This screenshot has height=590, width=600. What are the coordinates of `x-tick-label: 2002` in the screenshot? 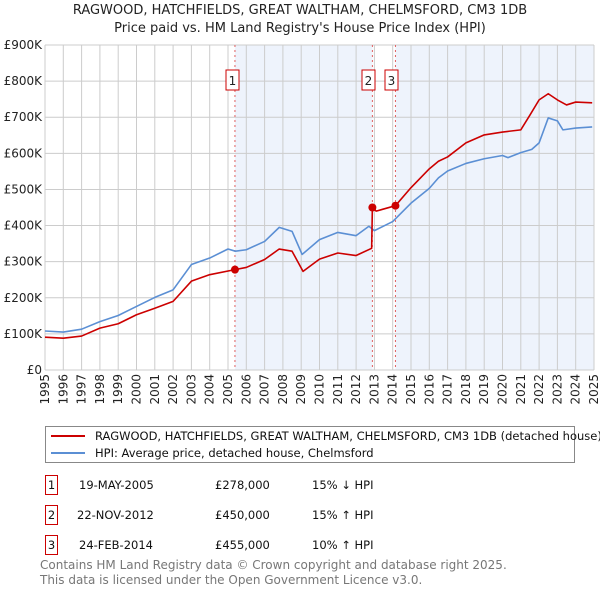 It's located at (173, 389).